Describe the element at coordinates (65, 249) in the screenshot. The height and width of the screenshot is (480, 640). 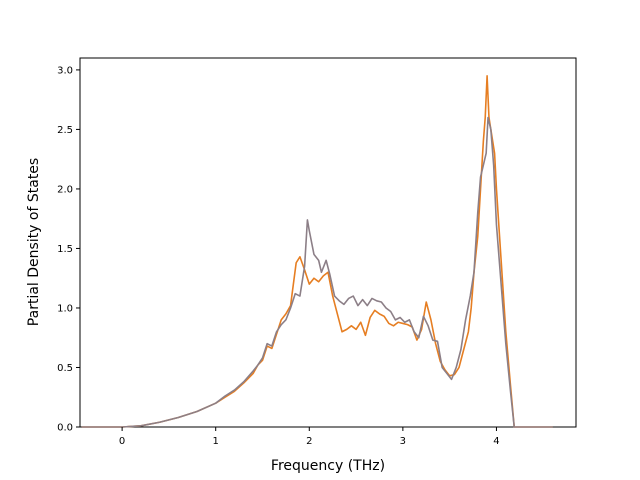
I see `y-tick-label: 1.5` at that location.